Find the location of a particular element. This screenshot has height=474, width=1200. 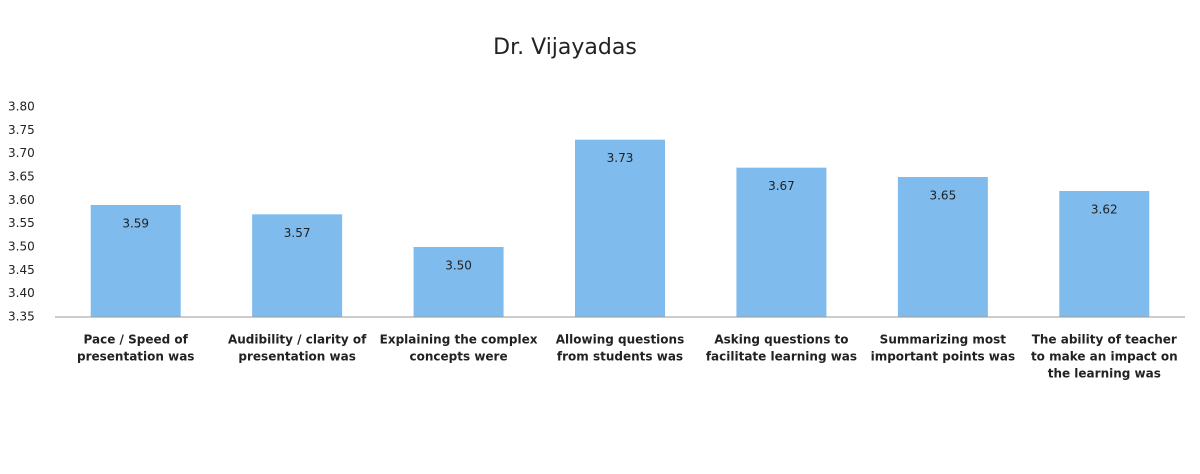

x-tick-label: concepts were is located at coordinates (459, 357).